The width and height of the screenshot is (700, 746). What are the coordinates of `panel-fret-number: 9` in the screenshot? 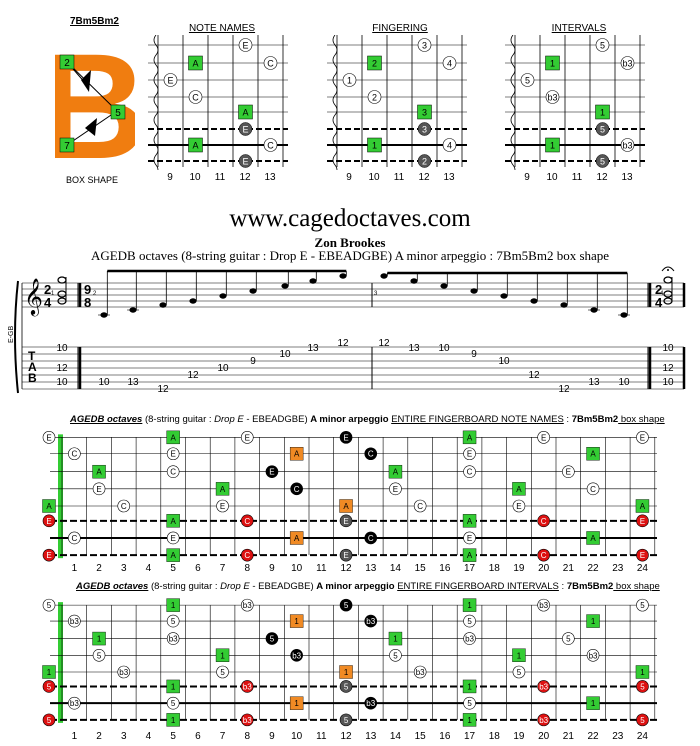 It's located at (170, 177).